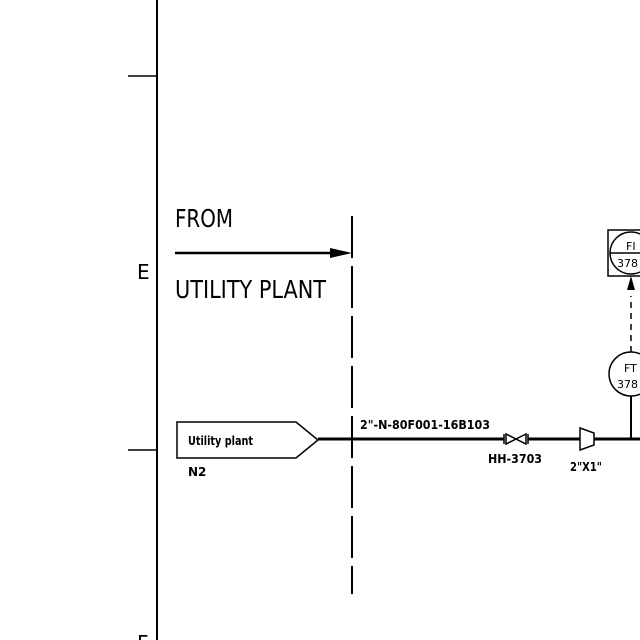  What do you see at coordinates (631, 246) in the screenshot?
I see `fi-function-label: FI` at bounding box center [631, 246].